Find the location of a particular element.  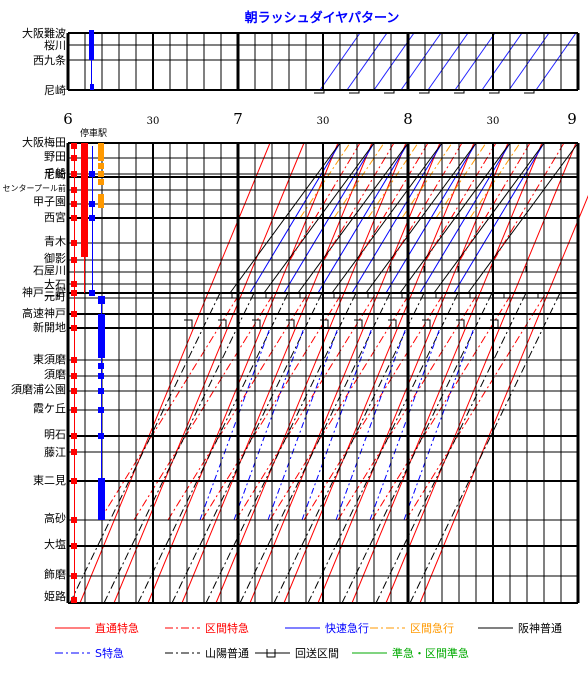

legend-label: 快速急行 is located at coordinates (347, 628).